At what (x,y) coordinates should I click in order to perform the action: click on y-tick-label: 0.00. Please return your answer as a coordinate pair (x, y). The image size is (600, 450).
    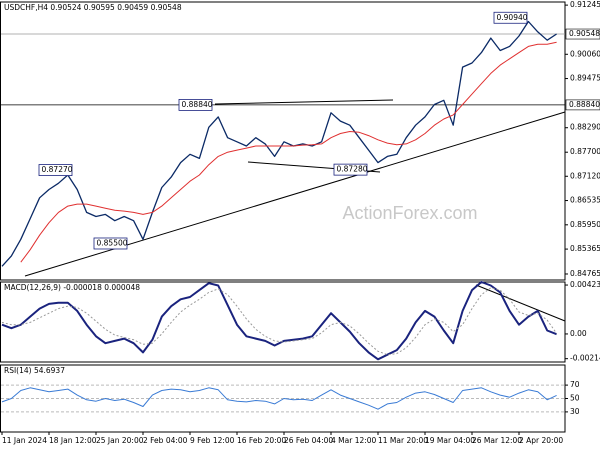
    Looking at the image, I should click on (578, 333).